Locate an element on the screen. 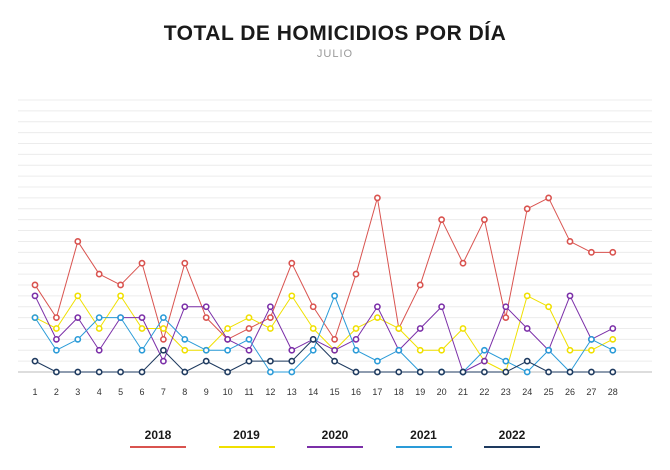 This screenshot has width=670, height=470. x-tick-label: 15 is located at coordinates (335, 392).